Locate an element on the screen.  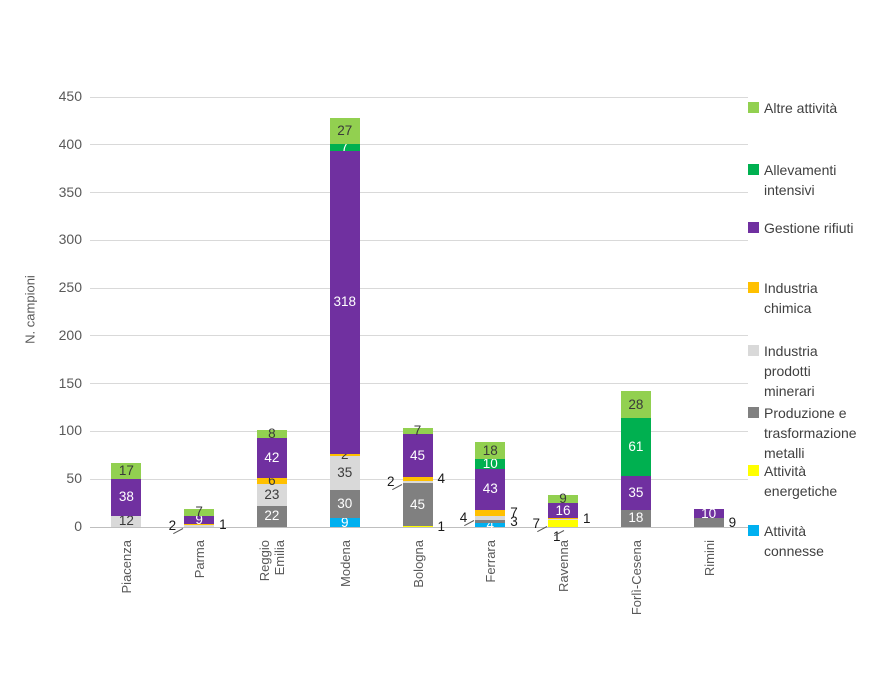
y-tick-label: 350 is located at coordinates (70, 191).